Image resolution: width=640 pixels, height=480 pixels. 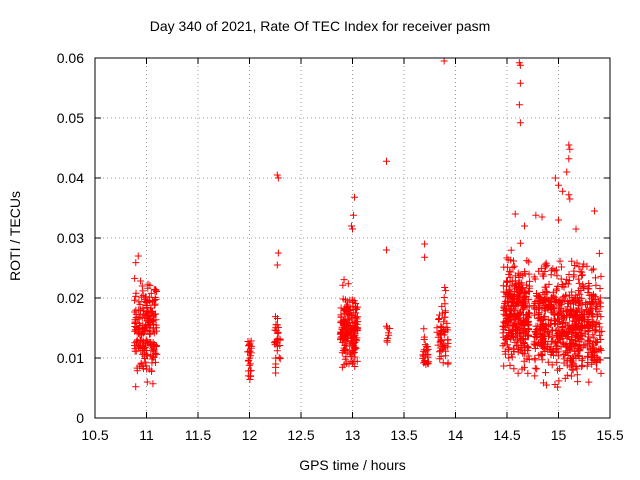 What do you see at coordinates (70, 58) in the screenshot?
I see `y-tick-label: 0.06` at bounding box center [70, 58].